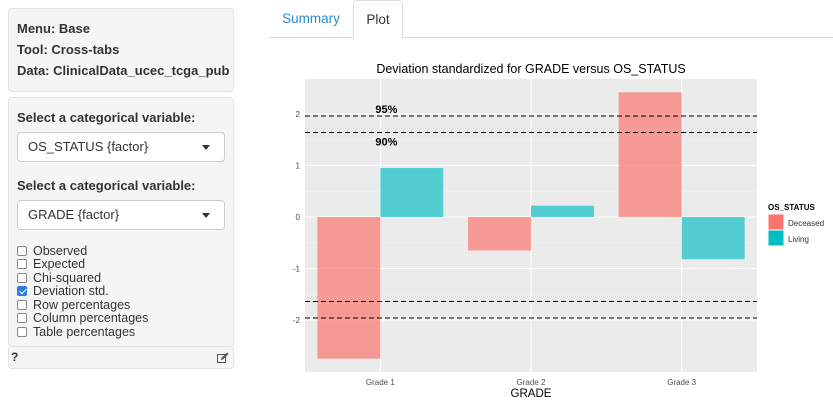 The image size is (833, 402). Describe the element at coordinates (67, 277) in the screenshot. I see `checkbox-label: Chi-squared` at that location.